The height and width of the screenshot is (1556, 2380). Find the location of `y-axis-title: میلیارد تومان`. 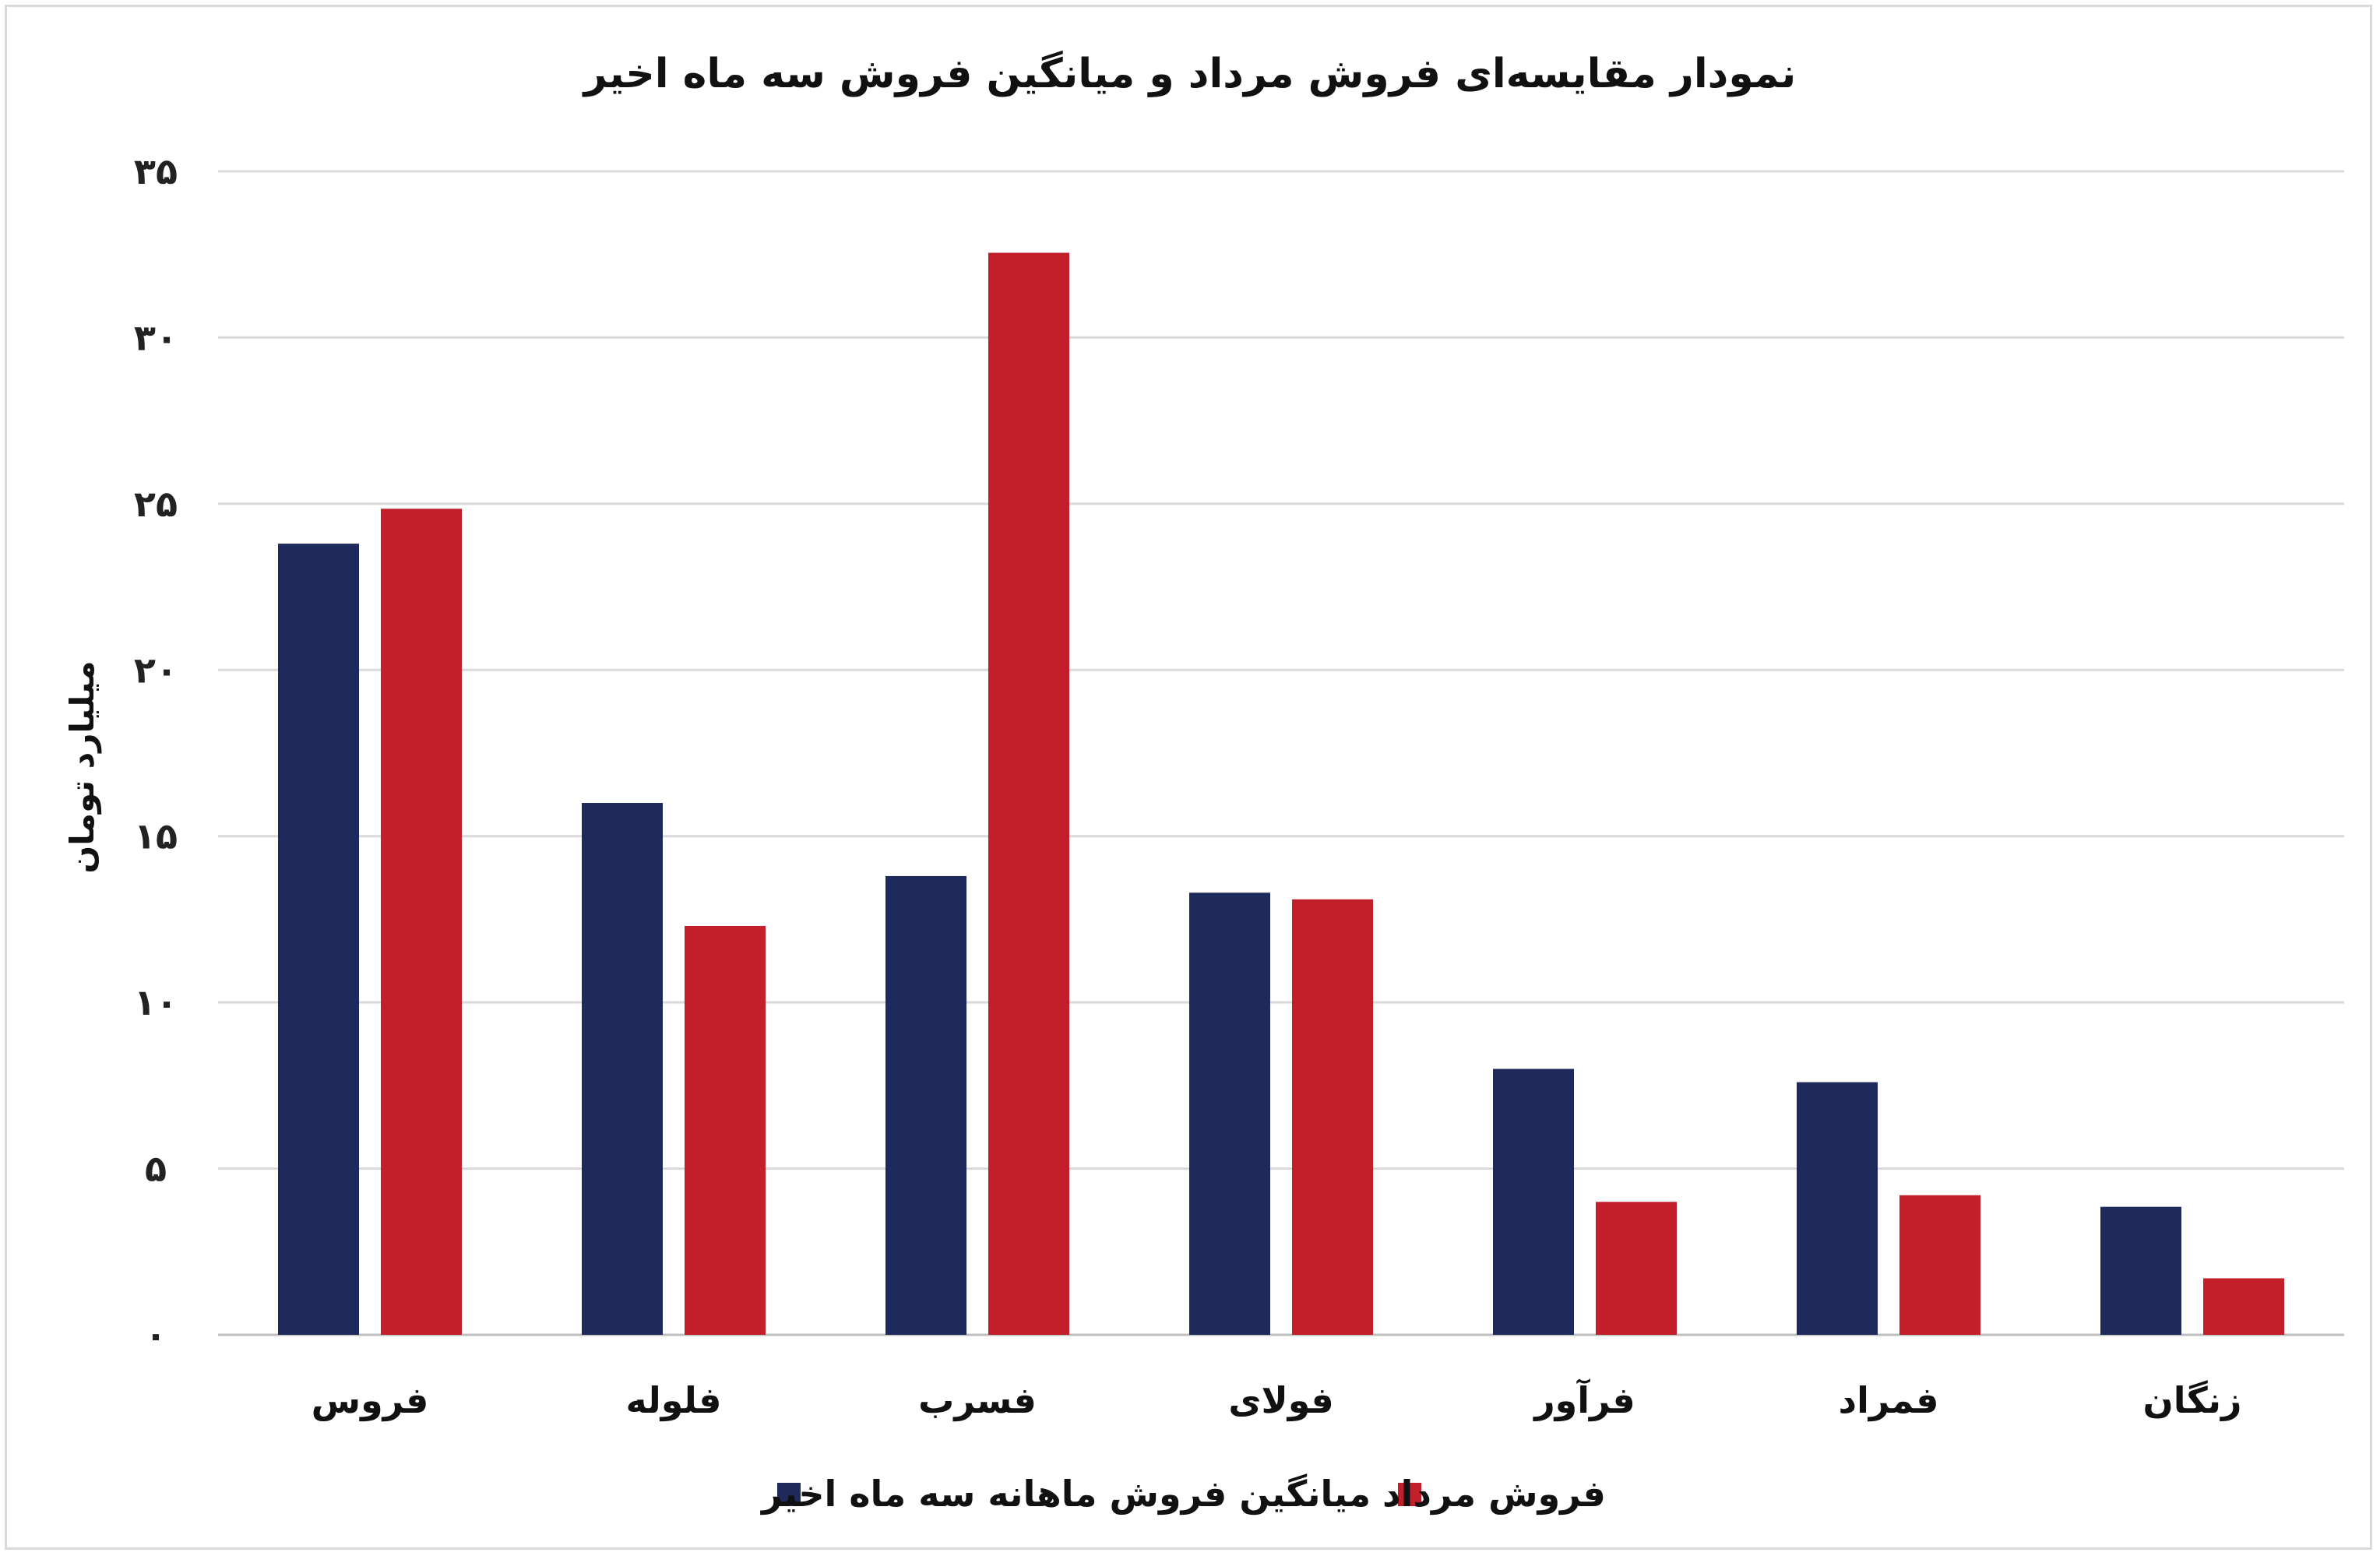

y-axis-title: میلیارد تومان is located at coordinates (82, 767).